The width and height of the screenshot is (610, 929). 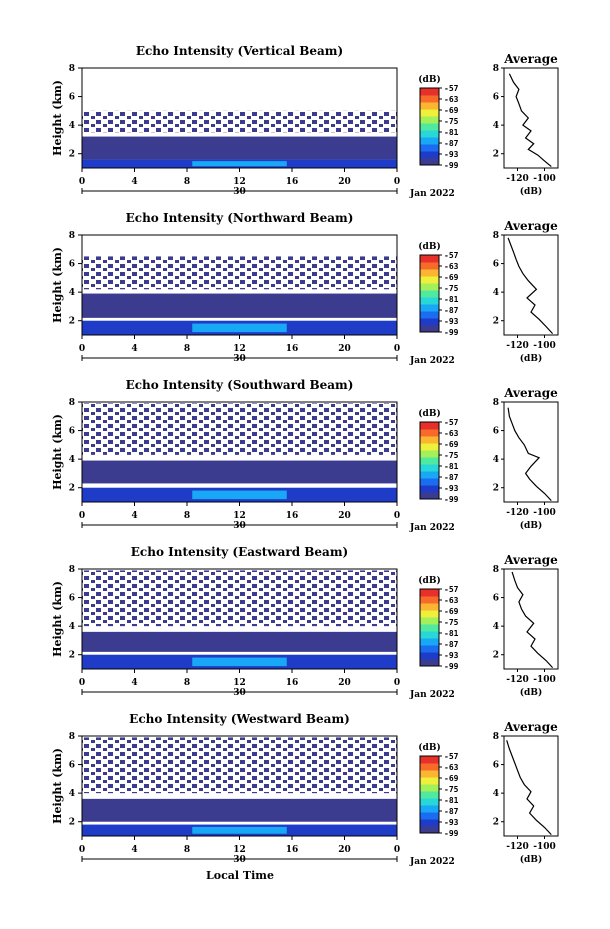 I want to click on x-center-label: 30, so click(x=239, y=526).